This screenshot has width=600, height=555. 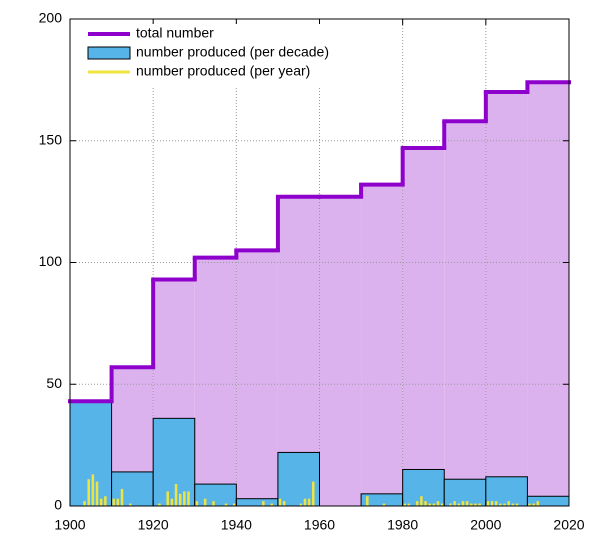 What do you see at coordinates (236, 525) in the screenshot?
I see `x-tick-label: 1940` at bounding box center [236, 525].